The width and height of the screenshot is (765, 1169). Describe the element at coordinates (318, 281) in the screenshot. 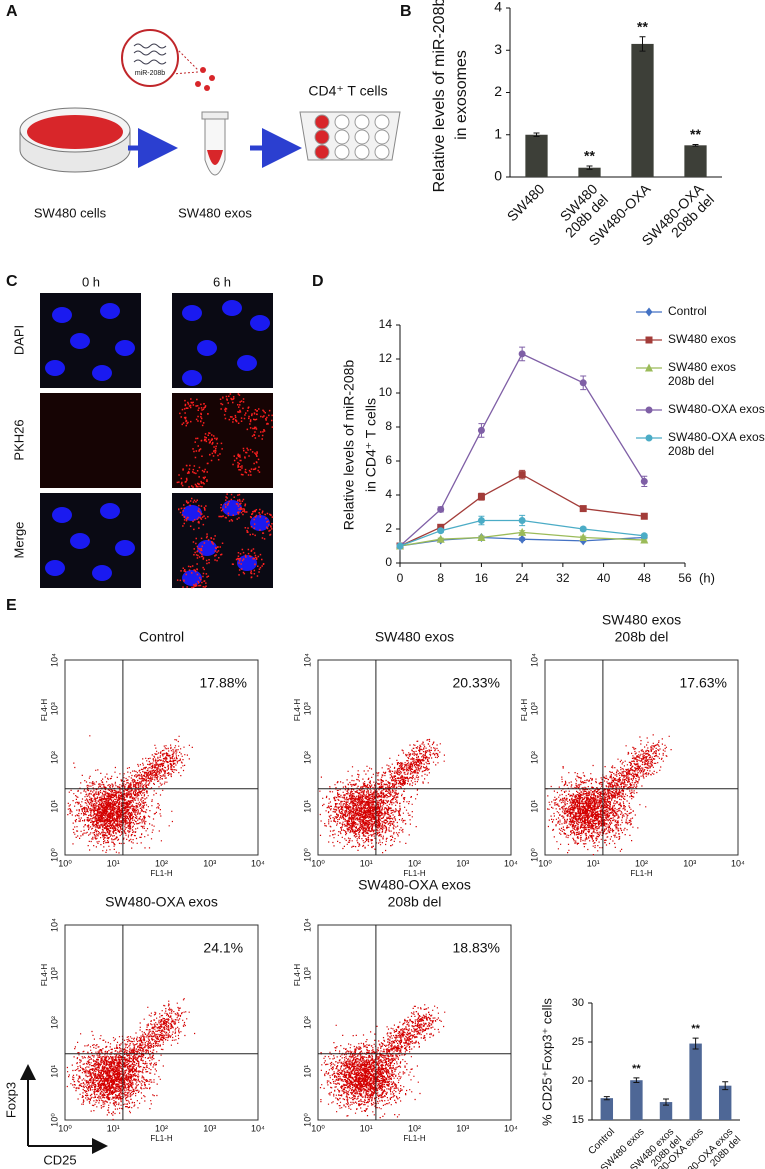

I see `panel-label: D` at that location.